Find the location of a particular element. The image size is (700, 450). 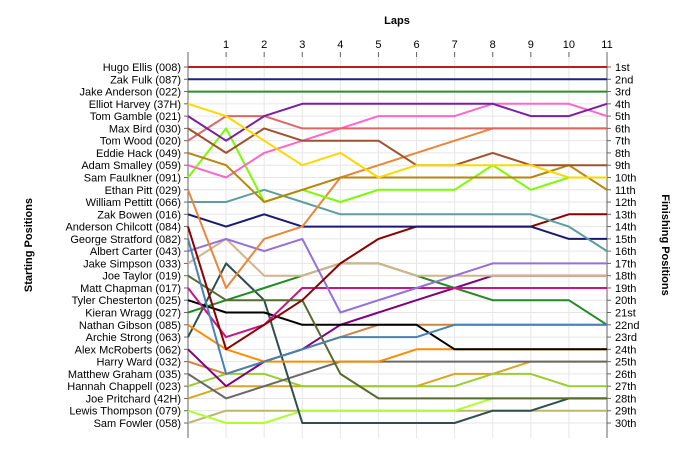

starting-position-label: Kieran Wragg (027) is located at coordinates (133, 314).